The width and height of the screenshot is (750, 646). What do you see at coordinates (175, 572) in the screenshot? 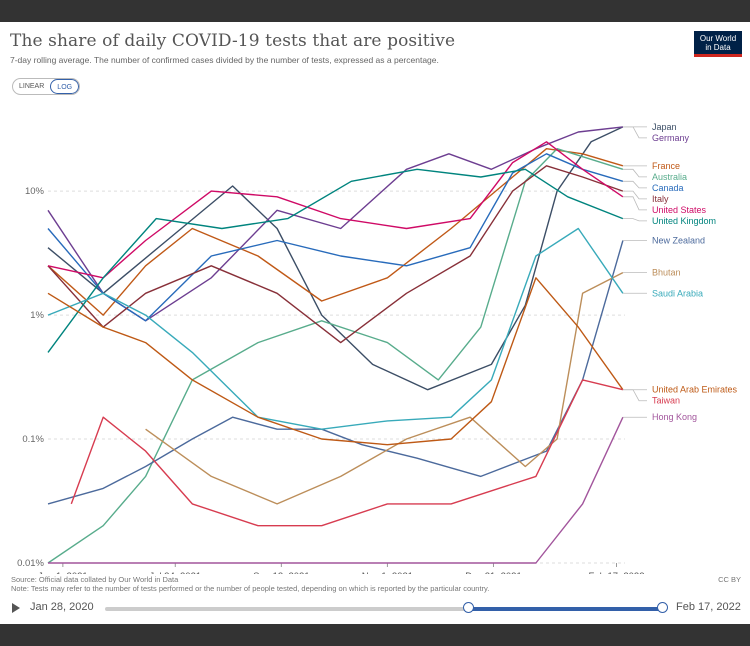
I see `x-tick-label: Jul 24, 2021` at bounding box center [175, 572].